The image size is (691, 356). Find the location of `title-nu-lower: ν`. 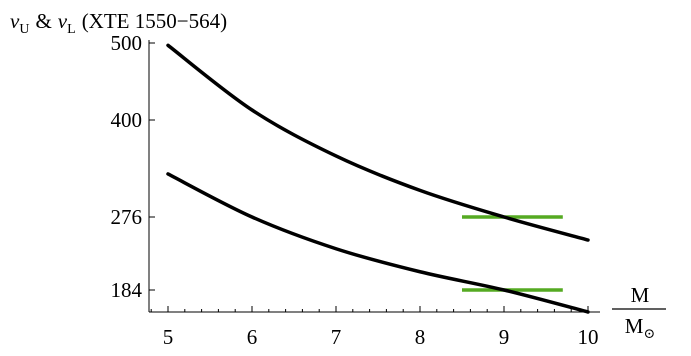

title-nu-lower: ν is located at coordinates (63, 21).